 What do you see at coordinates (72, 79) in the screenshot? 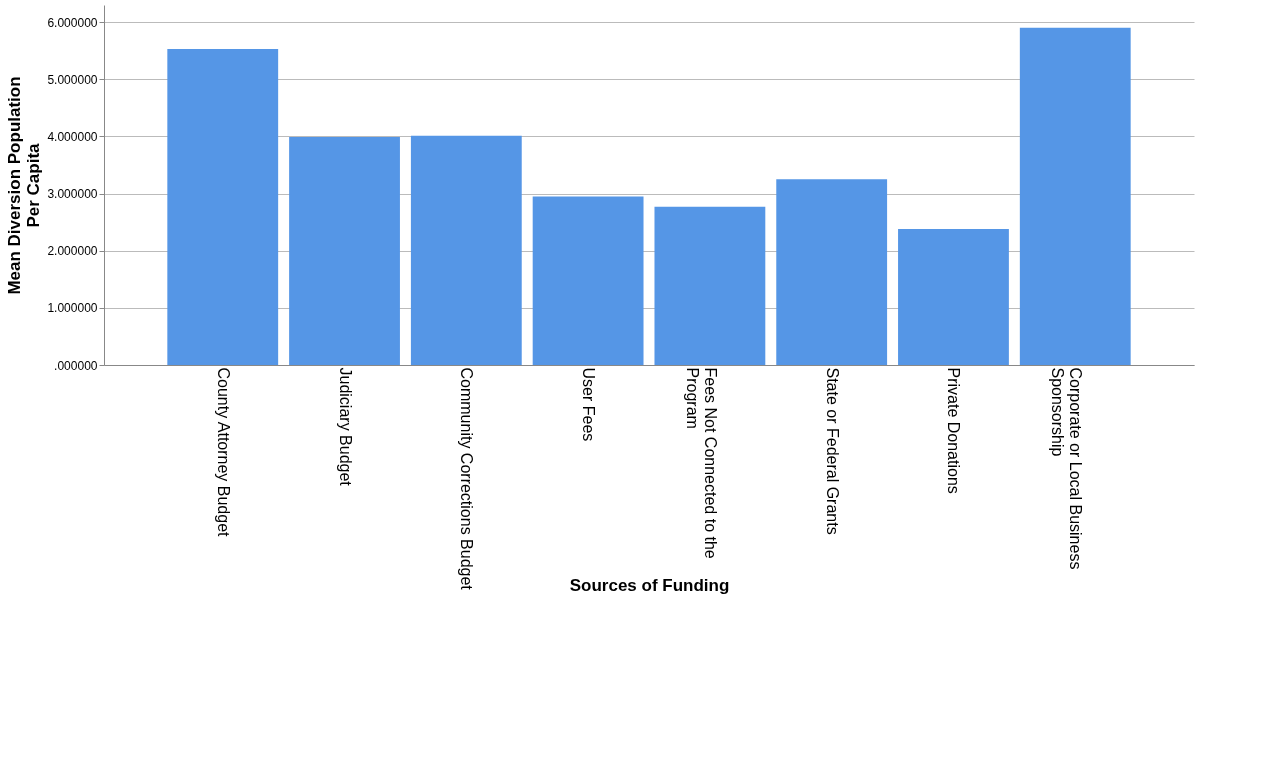
I see `y-tick-label: 5.000000` at bounding box center [72, 79].